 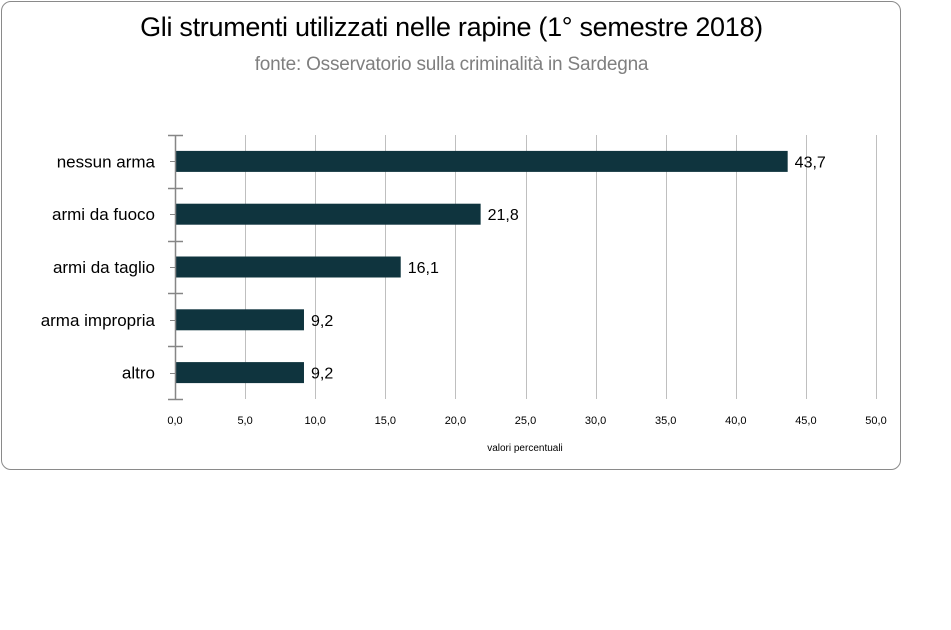 I want to click on x-tick-label: 0,0, so click(x=174, y=421).